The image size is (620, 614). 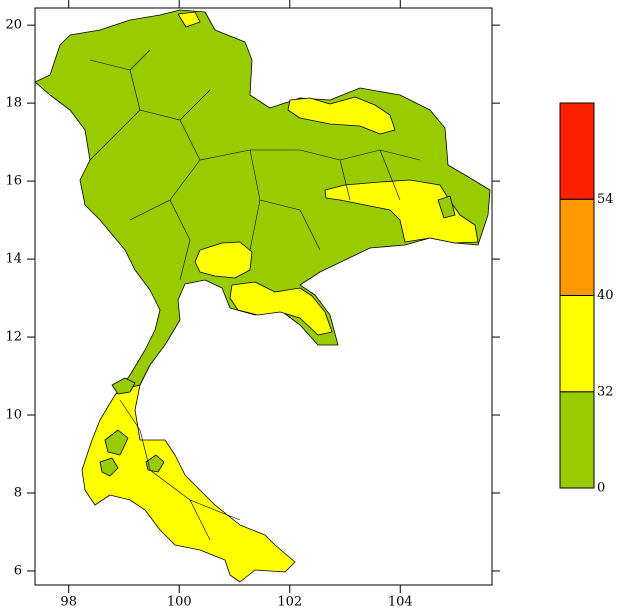 I want to click on y-tick-label: 16, so click(x=13, y=181).